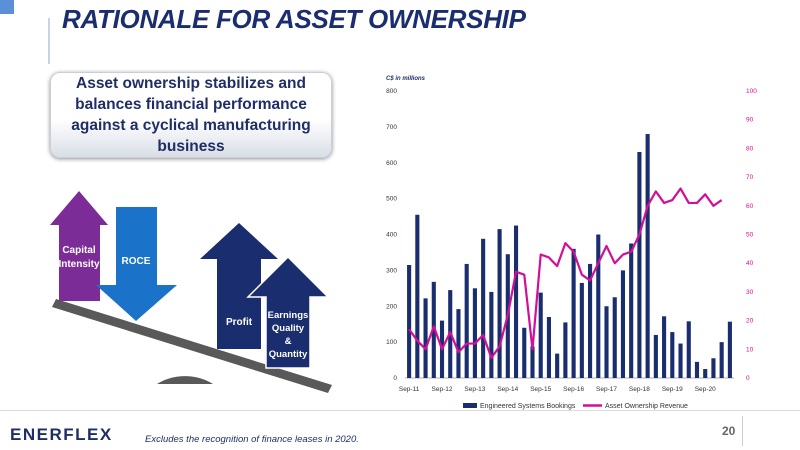 The height and width of the screenshot is (450, 800). Describe the element at coordinates (540, 389) in the screenshot. I see `x-tick-label: Sep-15` at that location.